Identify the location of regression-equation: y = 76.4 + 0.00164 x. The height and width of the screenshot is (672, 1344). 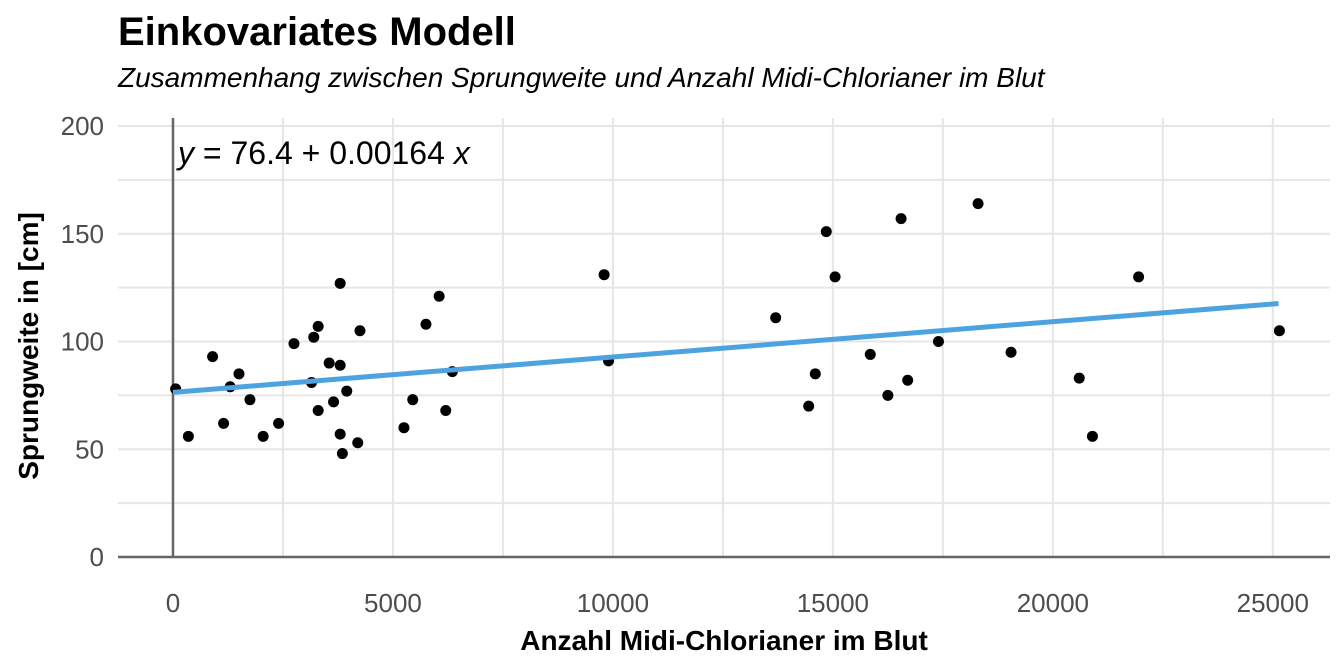
(323, 153).